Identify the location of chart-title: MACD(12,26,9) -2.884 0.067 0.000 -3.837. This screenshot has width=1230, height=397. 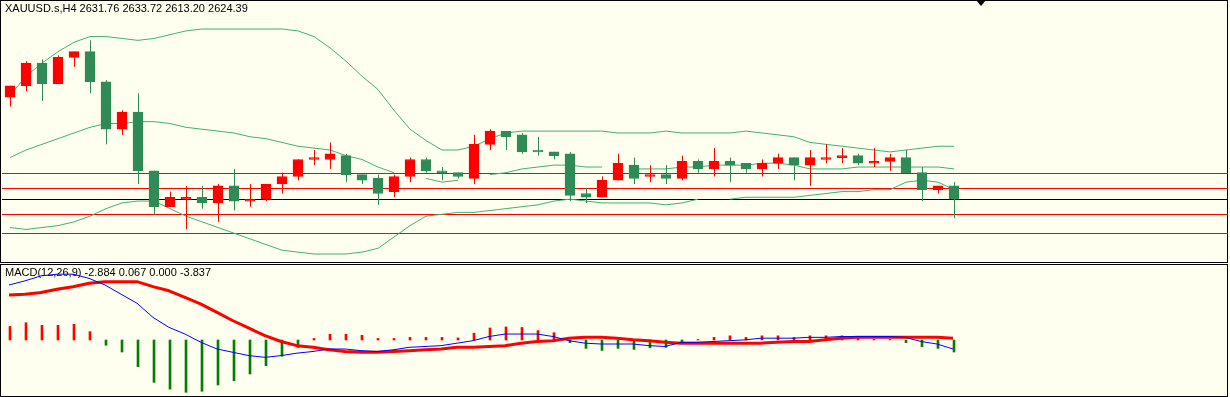
(108, 272).